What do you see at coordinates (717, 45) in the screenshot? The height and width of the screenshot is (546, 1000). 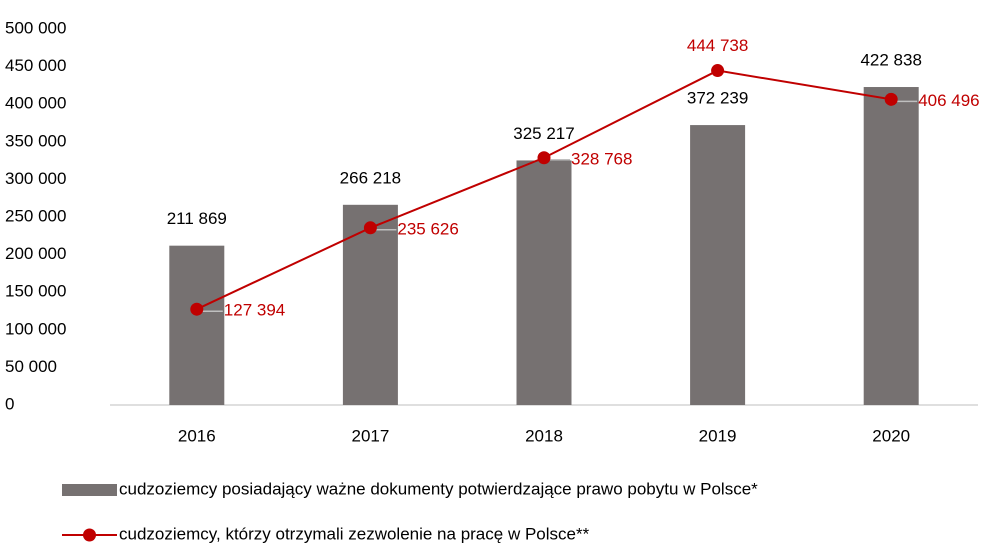 I see `line-value-label: 444 738` at bounding box center [717, 45].